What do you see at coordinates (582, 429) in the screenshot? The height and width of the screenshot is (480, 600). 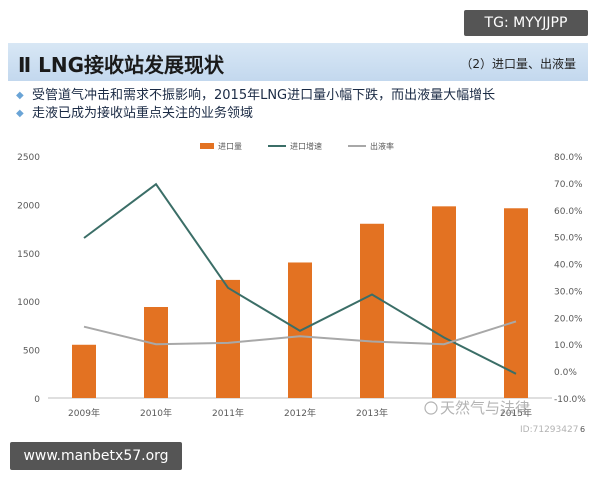 I see `page-number: 6` at bounding box center [582, 429].